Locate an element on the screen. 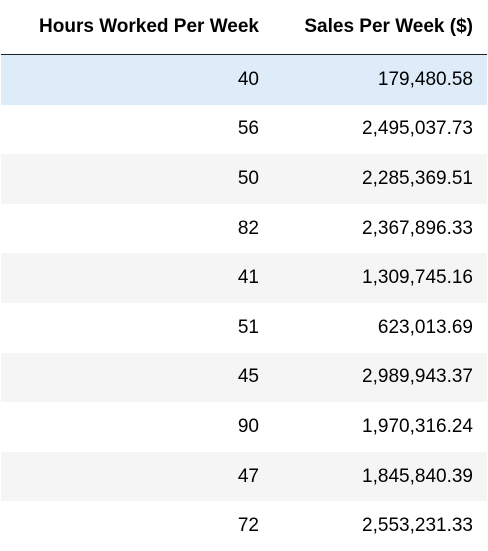 The height and width of the screenshot is (551, 488). hours-cell: 50 is located at coordinates (248, 178).